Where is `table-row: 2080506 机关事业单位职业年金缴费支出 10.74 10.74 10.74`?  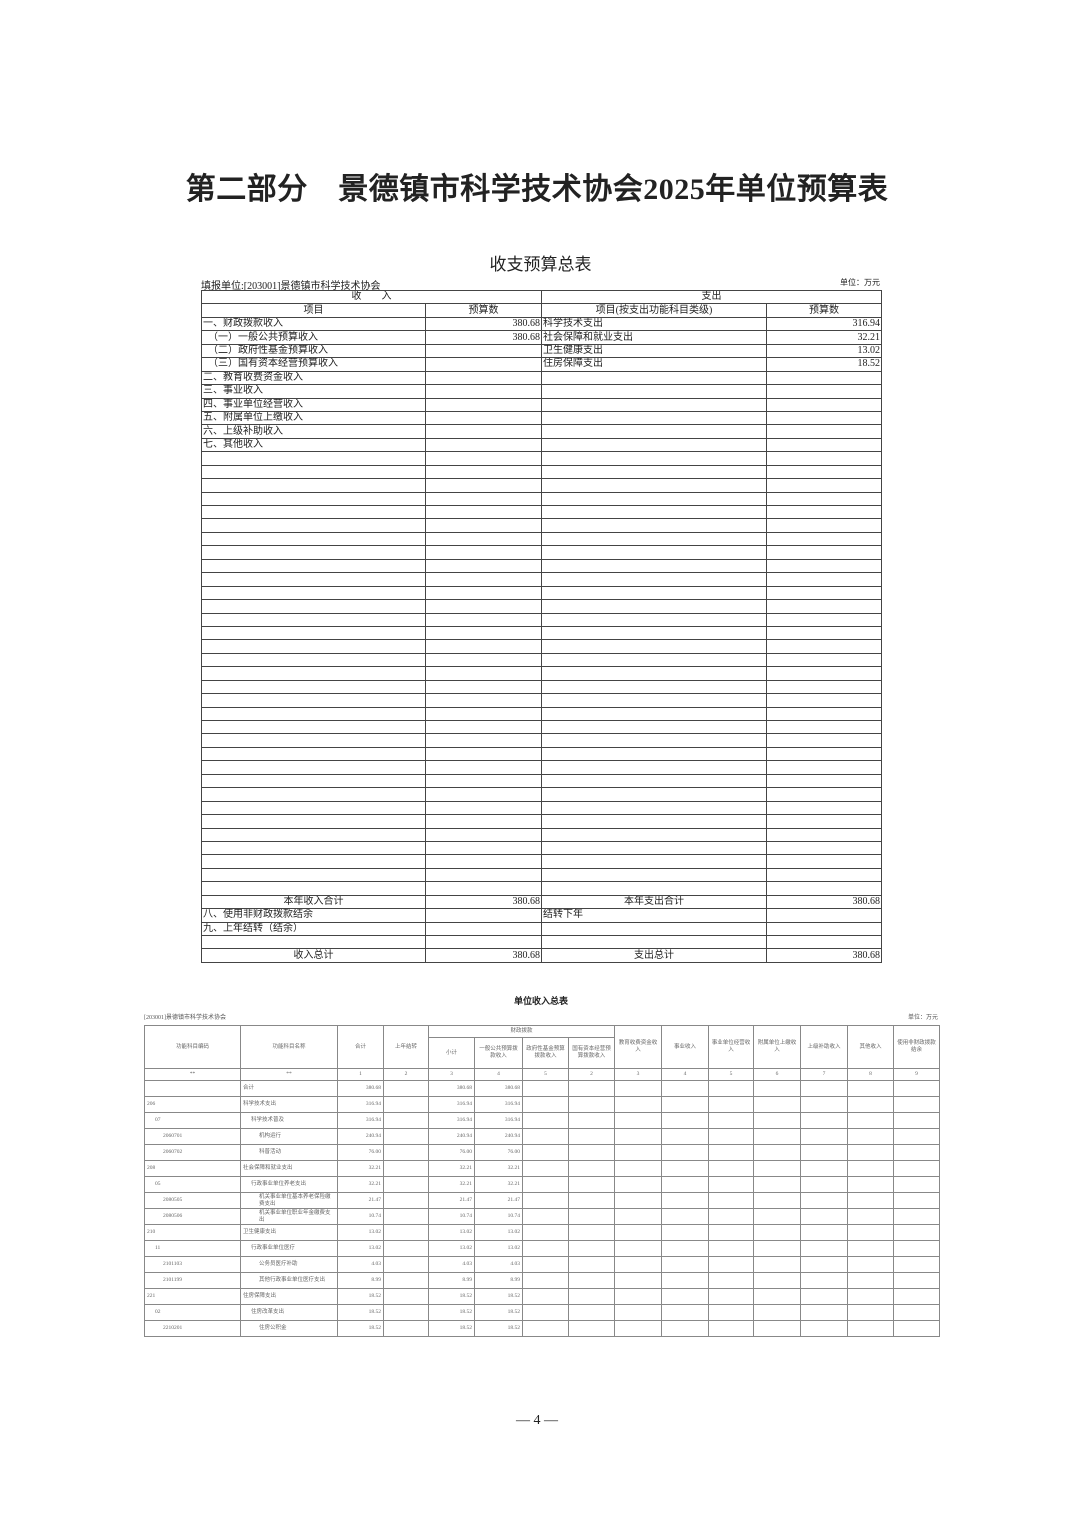
table-row: 2080506 机关事业单位职业年金缴费支出 10.74 10.74 10.74 is located at coordinates (542, 1216).